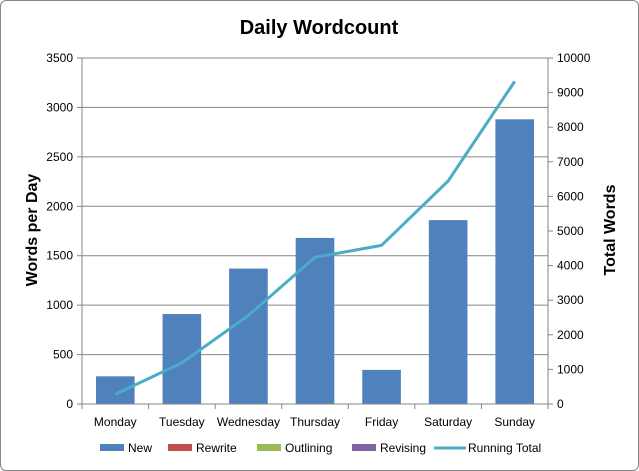 The height and width of the screenshot is (471, 639). I want to click on y2-tick-label: 4000, so click(570, 266).